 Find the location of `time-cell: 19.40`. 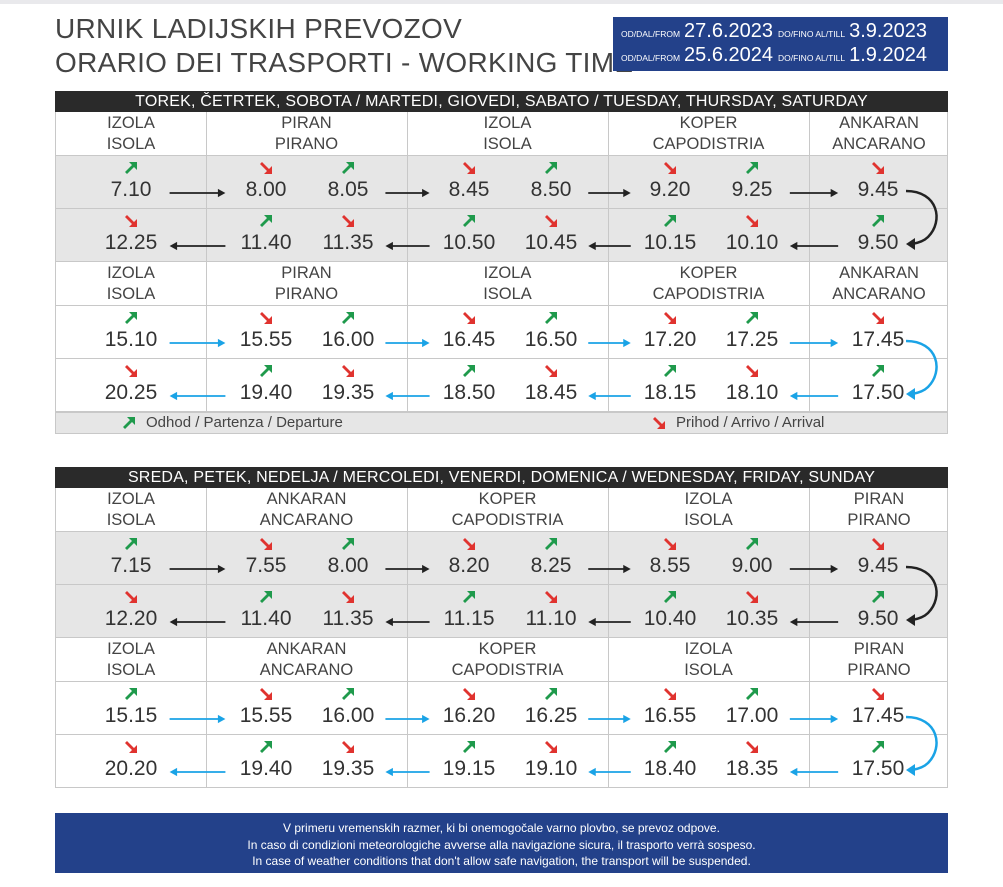

time-cell: 19.40 is located at coordinates (266, 384).